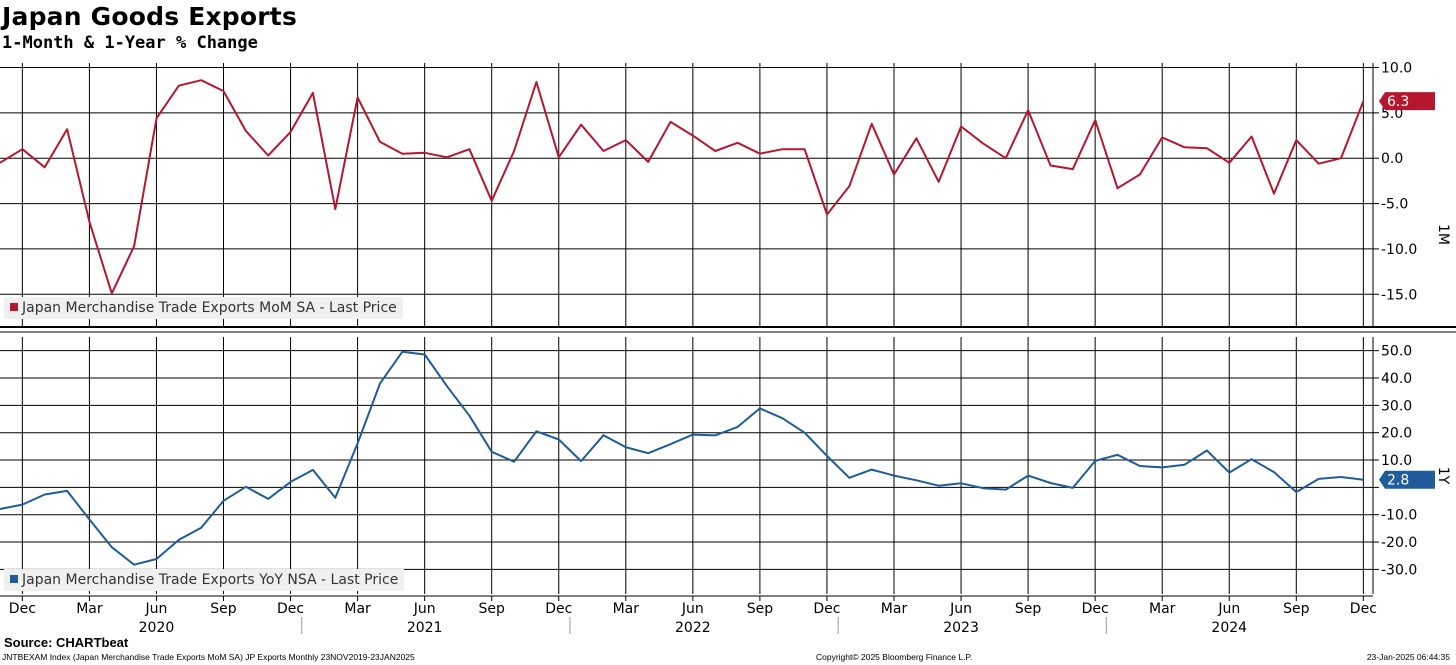 This screenshot has height=665, width=1456. I want to click on y-tick-label-mom: -15.0, so click(1399, 295).